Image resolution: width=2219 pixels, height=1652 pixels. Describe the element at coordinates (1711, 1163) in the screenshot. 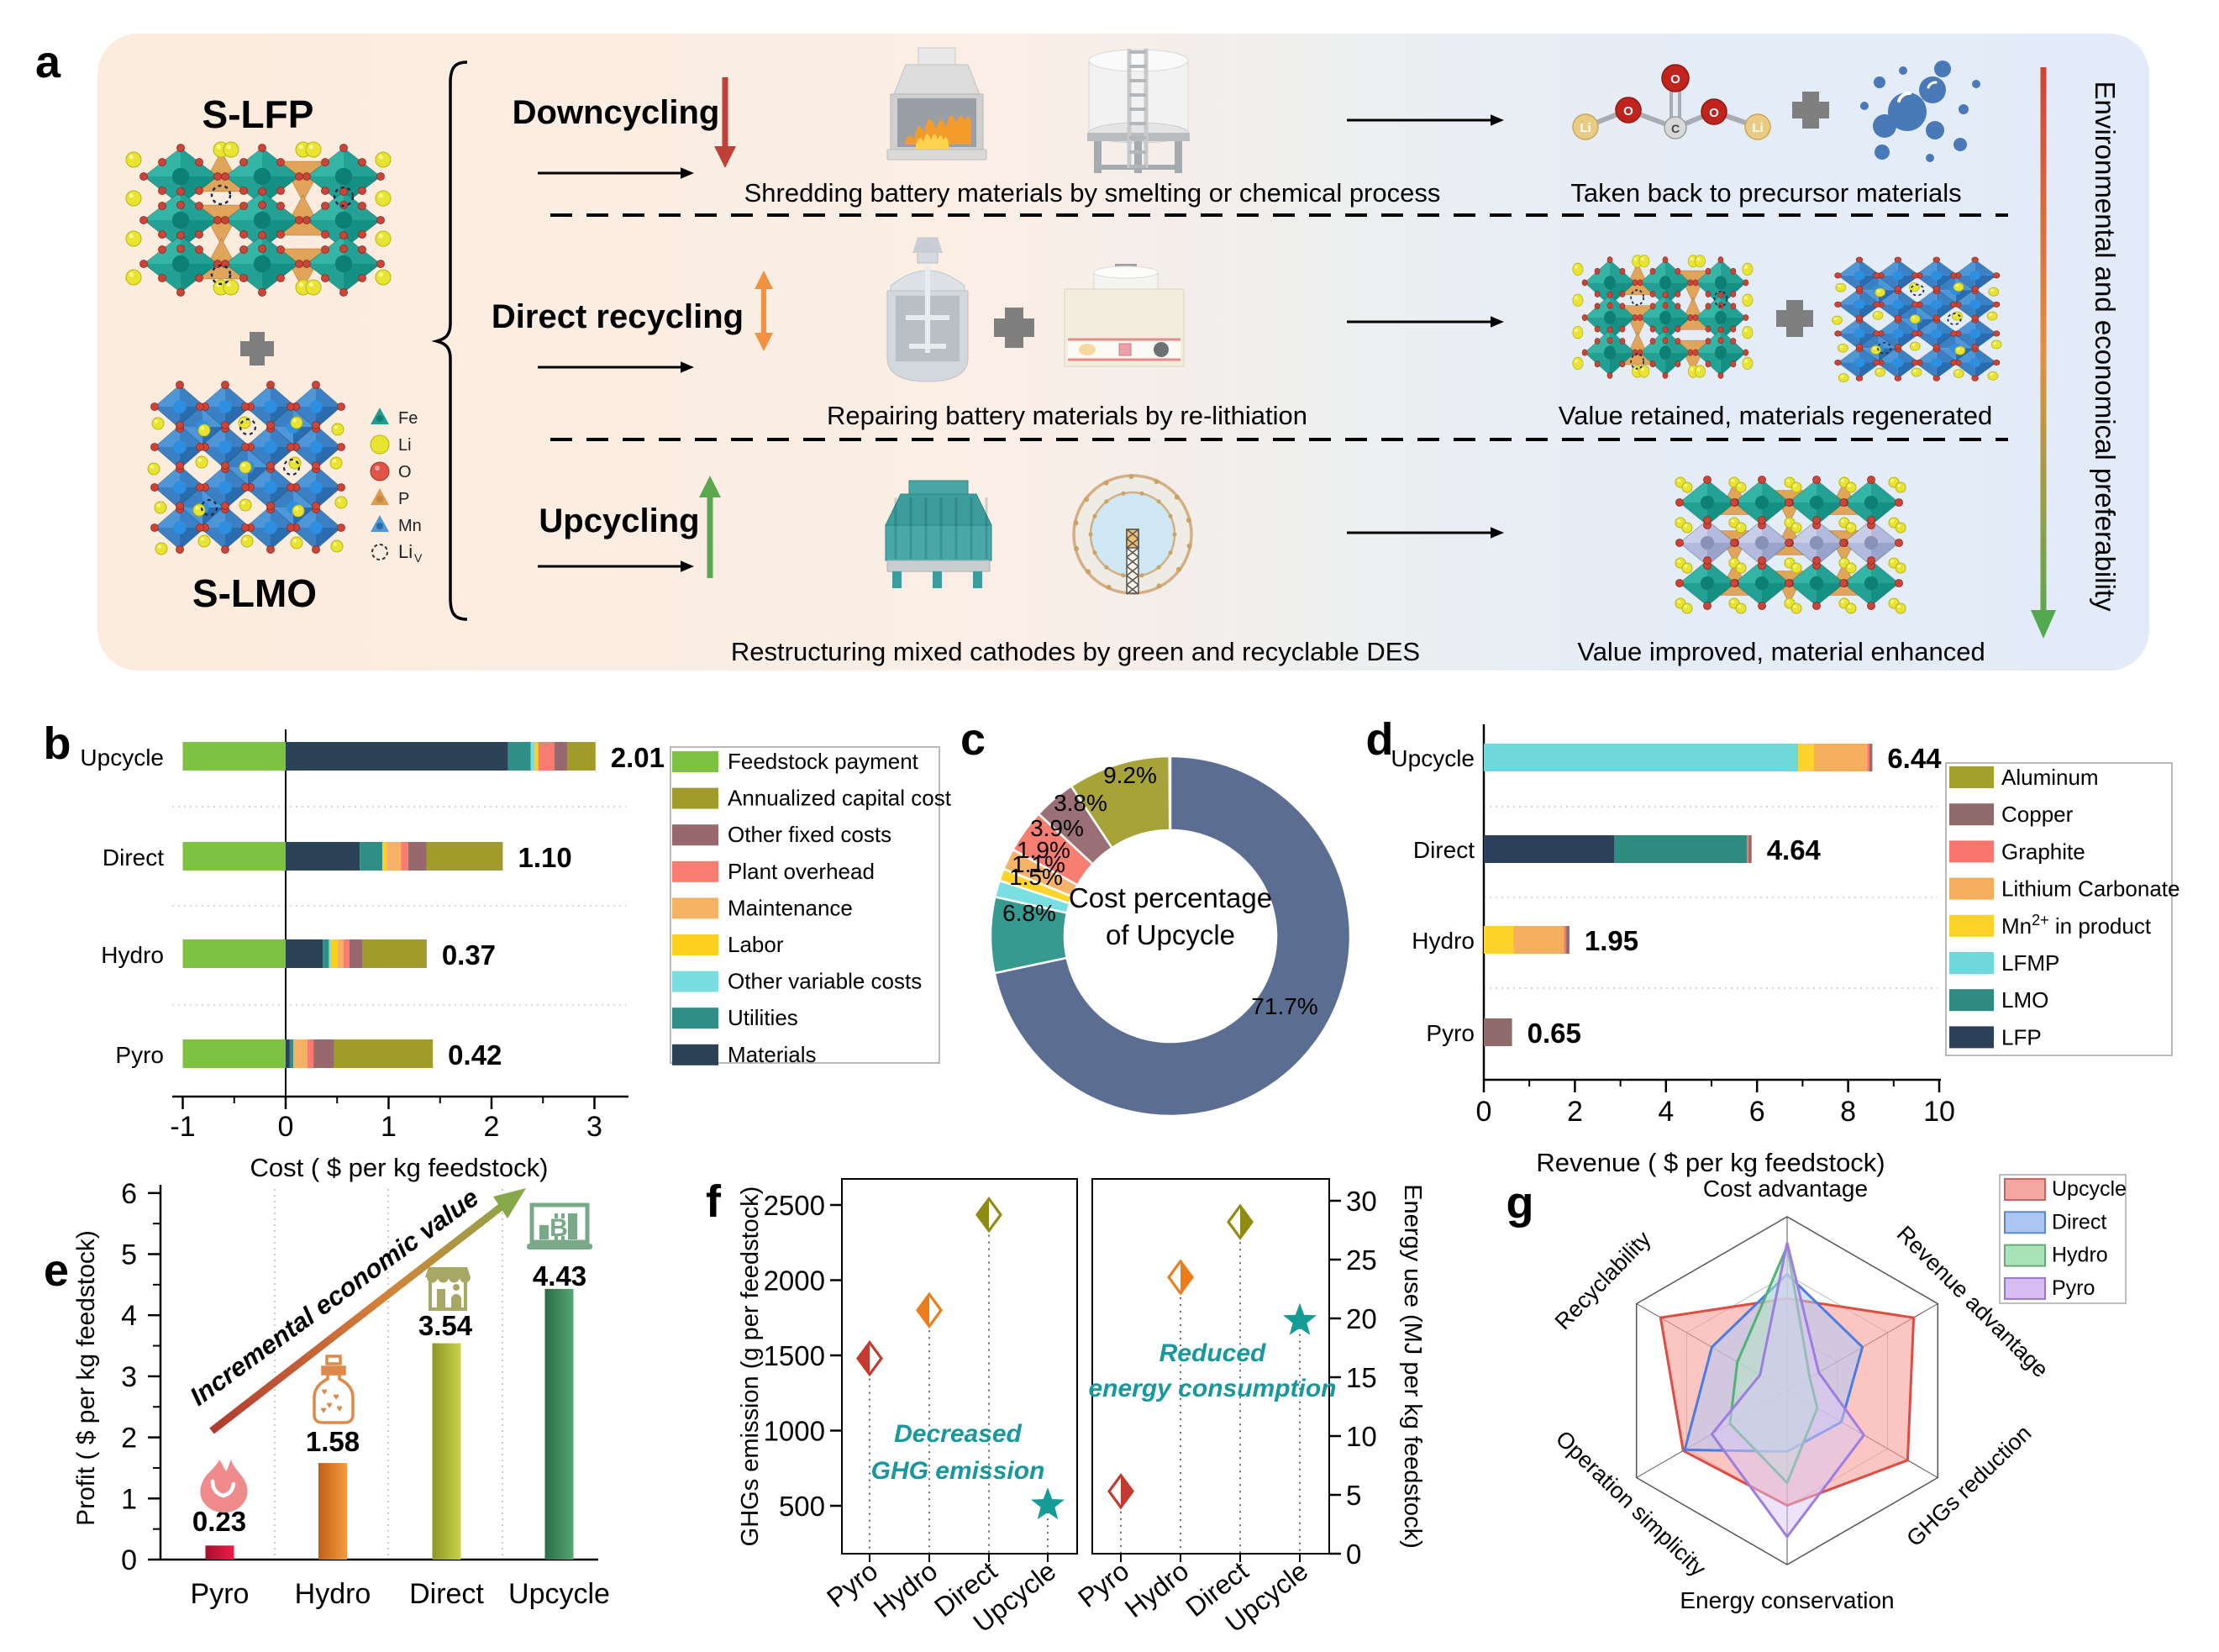

I see `svg-text: Revenue ( $ per kg feedstock)` at that location.